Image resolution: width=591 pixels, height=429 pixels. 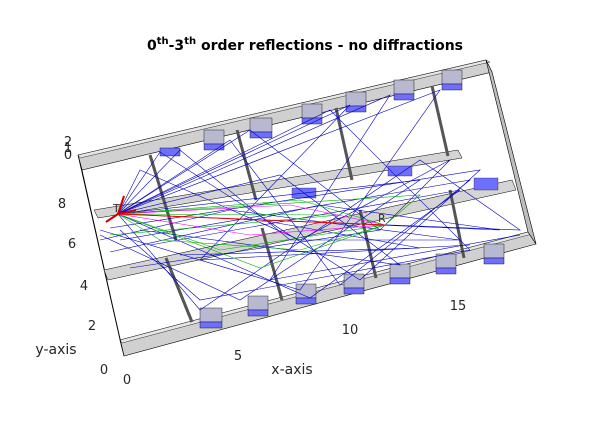 I want to click on receiver-marker: R, so click(x=382, y=218).